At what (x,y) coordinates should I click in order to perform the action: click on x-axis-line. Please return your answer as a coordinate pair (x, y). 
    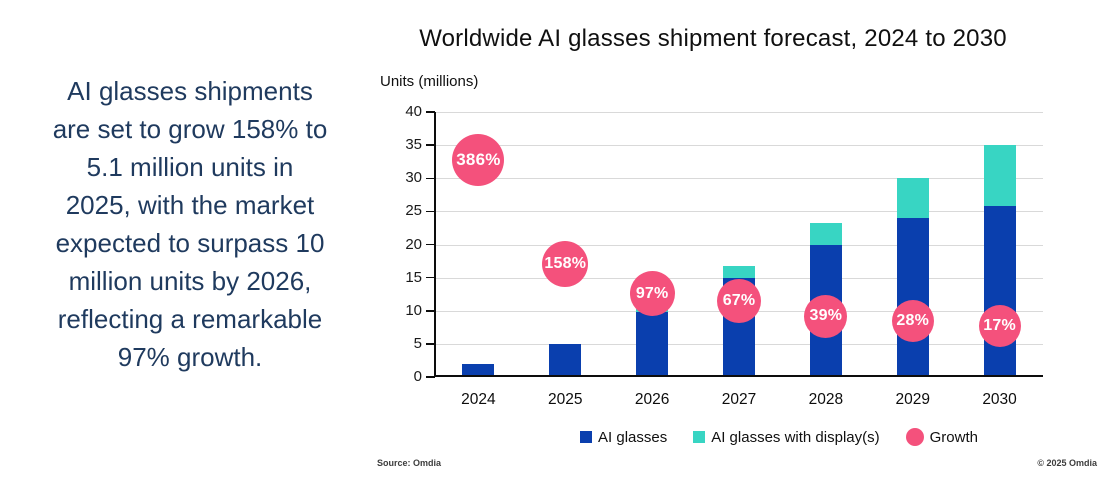
    Looking at the image, I should click on (739, 376).